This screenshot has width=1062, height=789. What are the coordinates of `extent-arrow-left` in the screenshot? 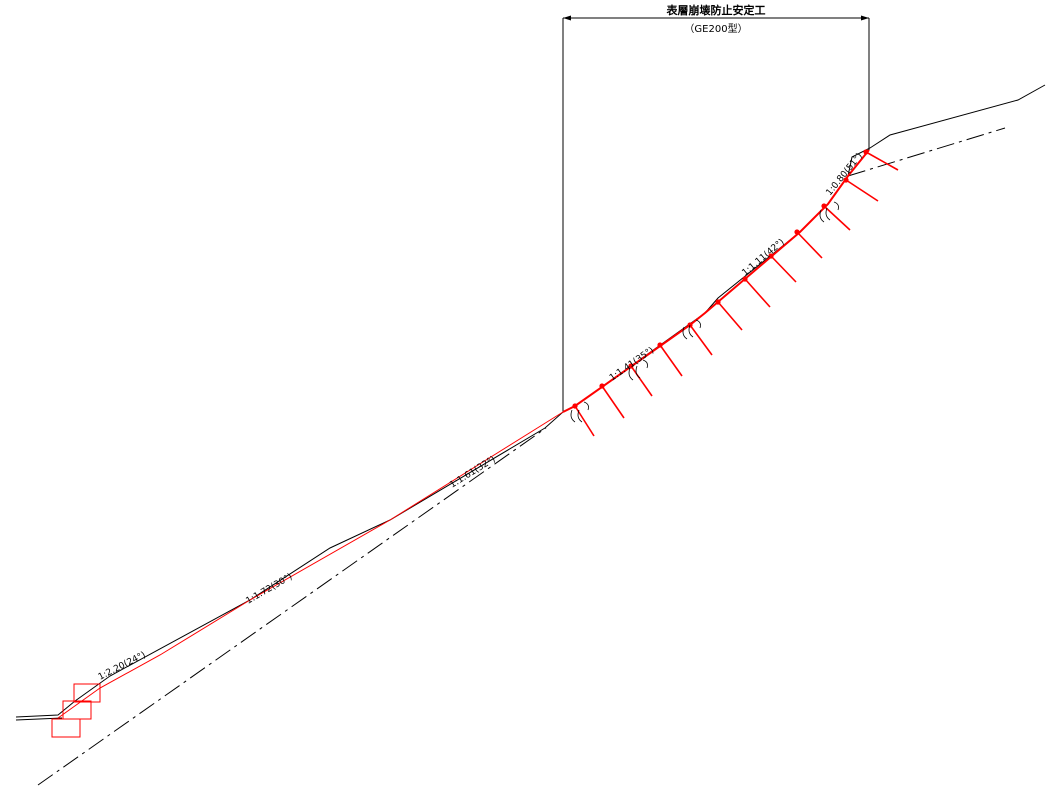 It's located at (567, 18).